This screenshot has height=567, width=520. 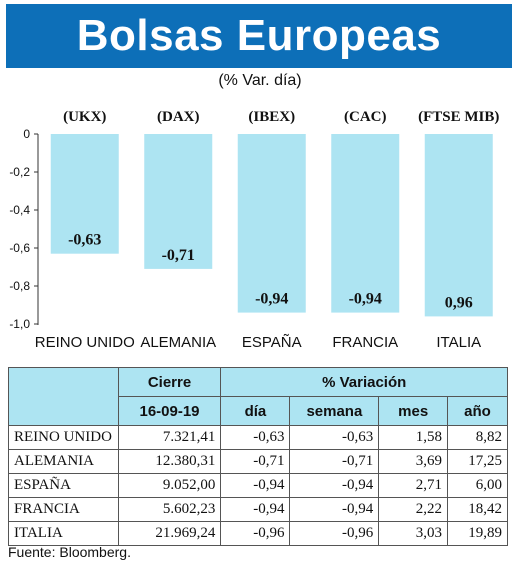 I want to click on category-label: ITALIA, so click(x=458, y=342).